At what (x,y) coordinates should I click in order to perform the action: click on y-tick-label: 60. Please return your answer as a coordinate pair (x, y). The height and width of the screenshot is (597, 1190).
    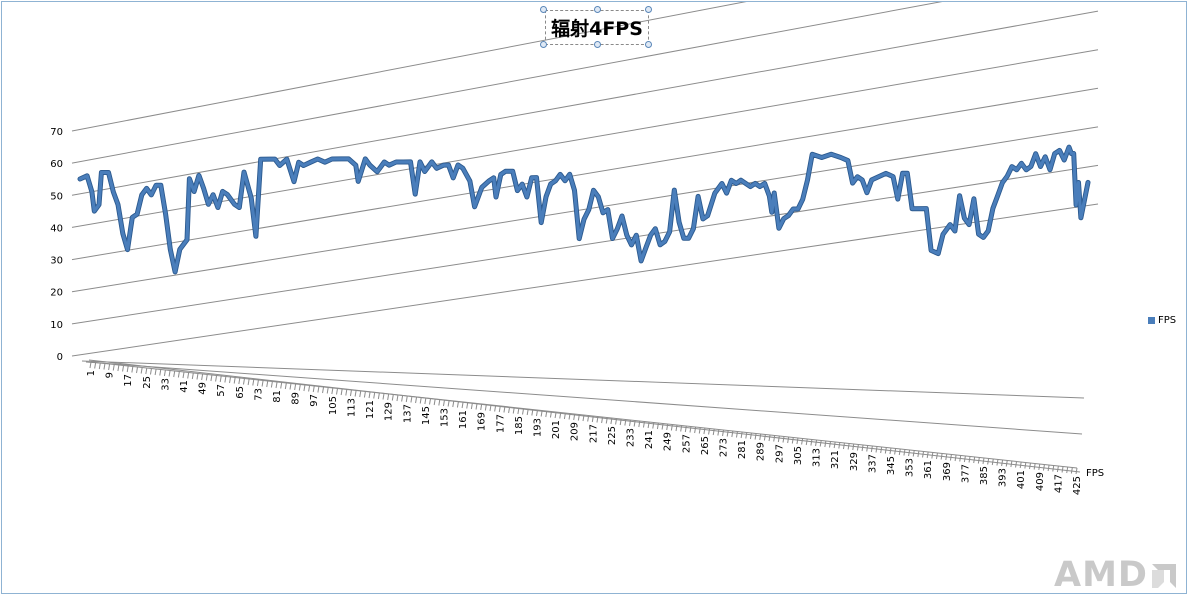
    Looking at the image, I should click on (56, 164).